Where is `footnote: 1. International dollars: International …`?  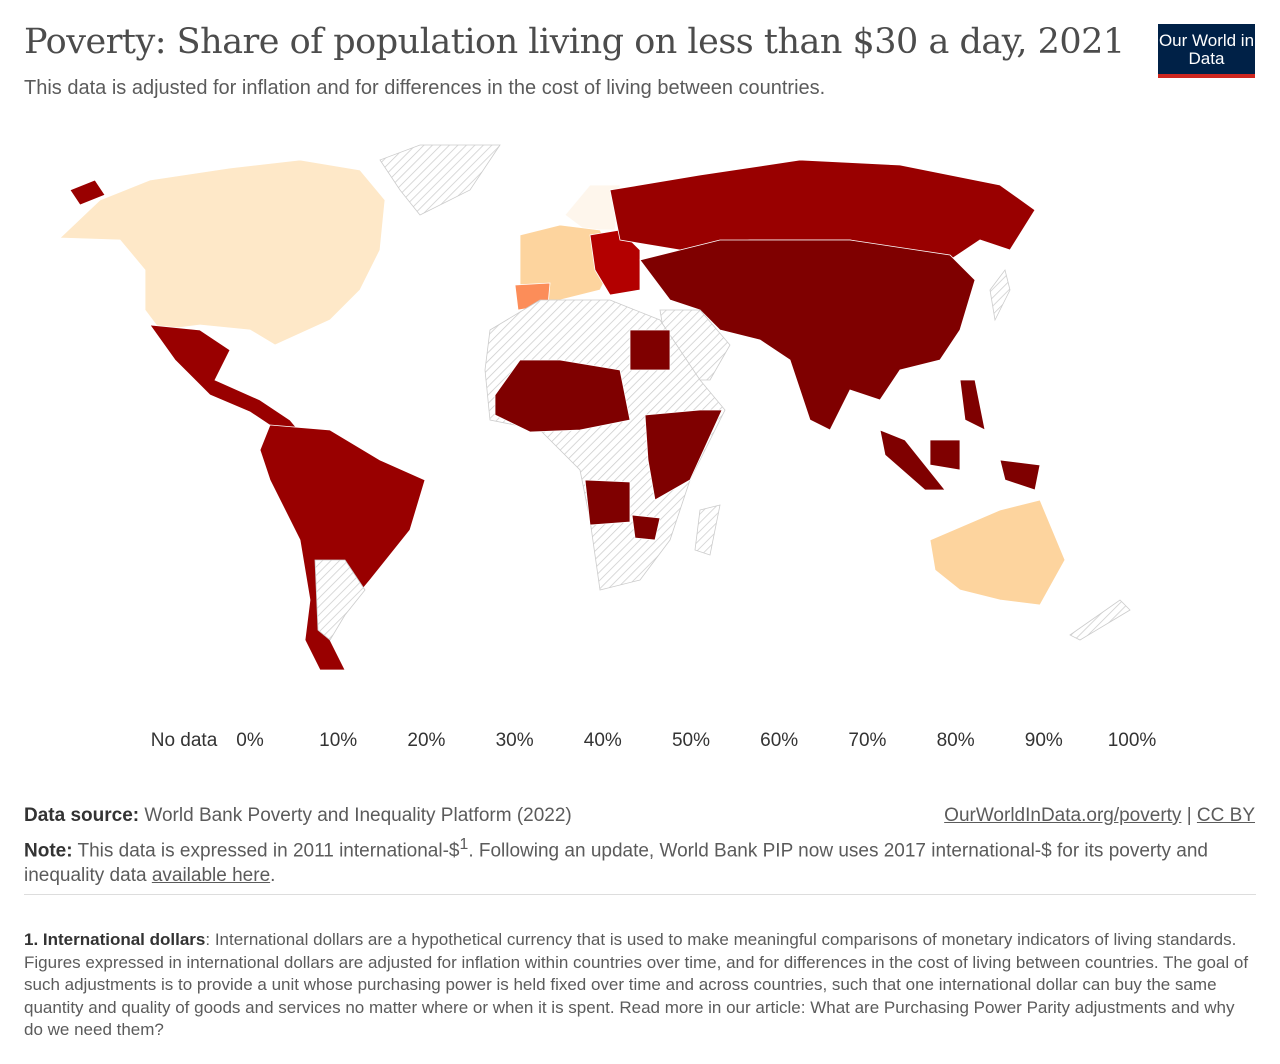 footnote: 1. International dollars: International … is located at coordinates (636, 984).